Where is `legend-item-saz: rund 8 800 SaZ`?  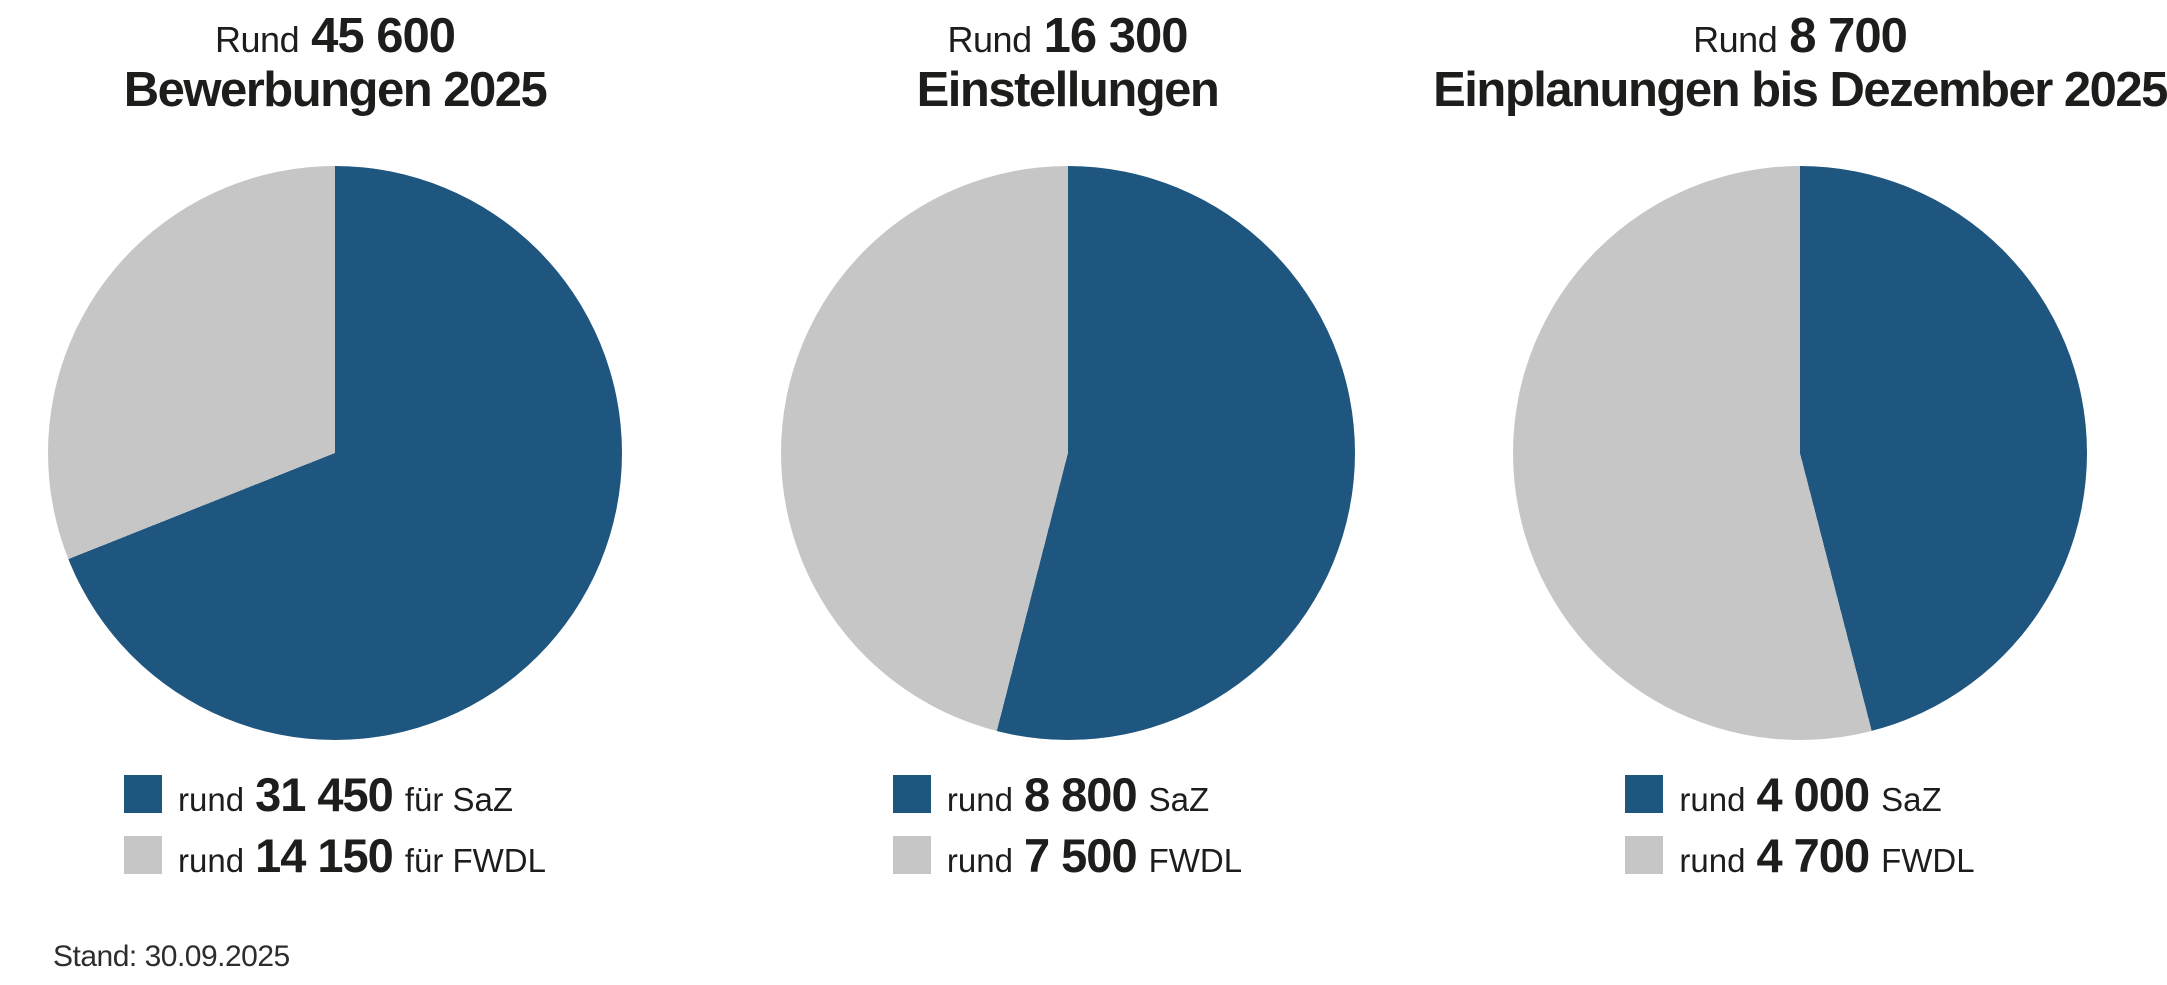
legend-item-saz: rund 8 800 SaZ is located at coordinates (1050, 794).